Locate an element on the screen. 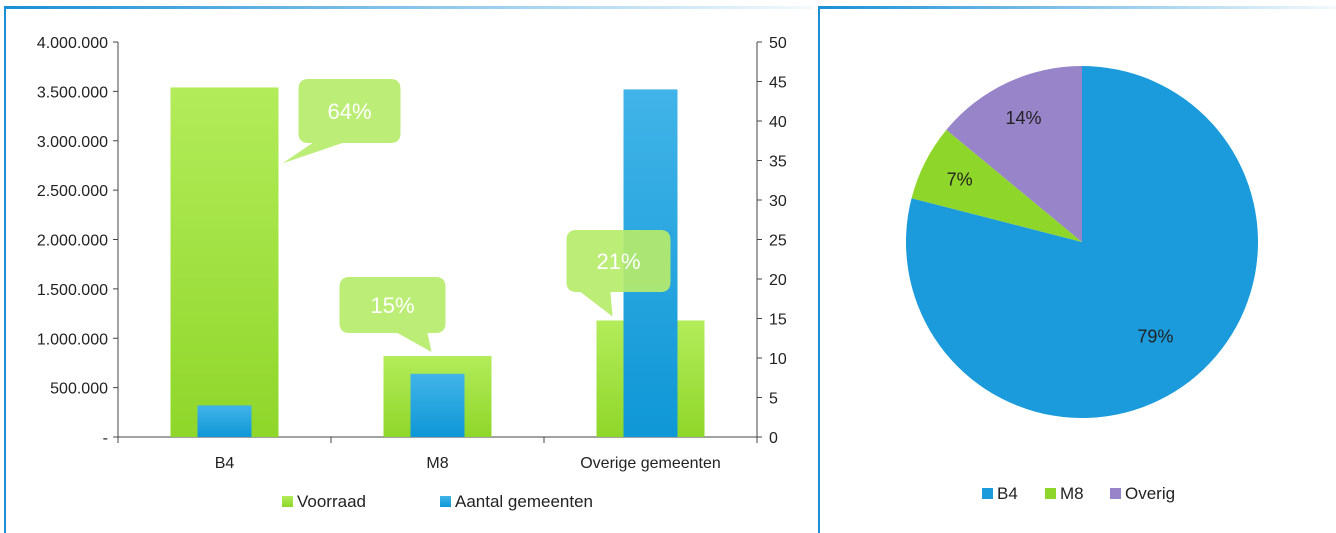 This screenshot has height=533, width=1336. right-y-tick-label: 5 is located at coordinates (773, 399).